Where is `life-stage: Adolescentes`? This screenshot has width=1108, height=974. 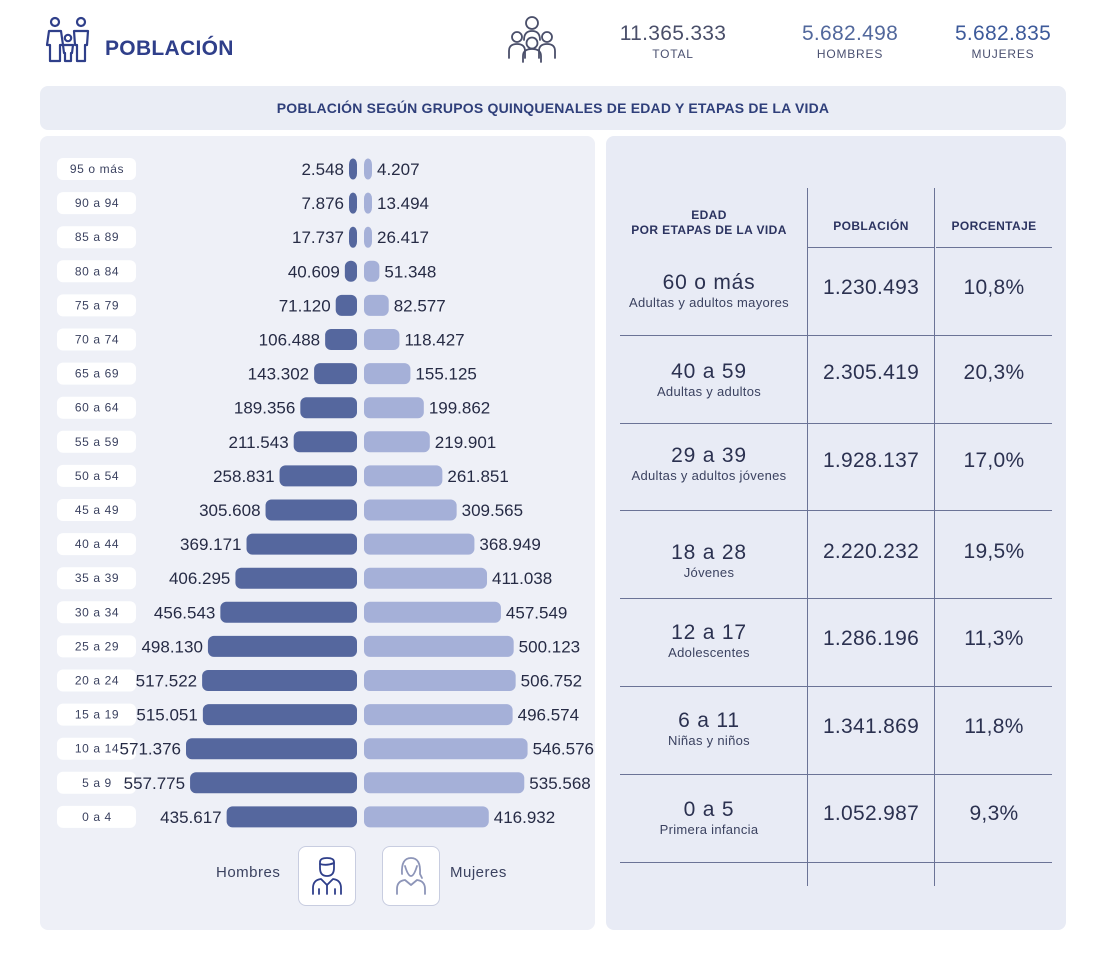 life-stage: Adolescentes is located at coordinates (709, 652).